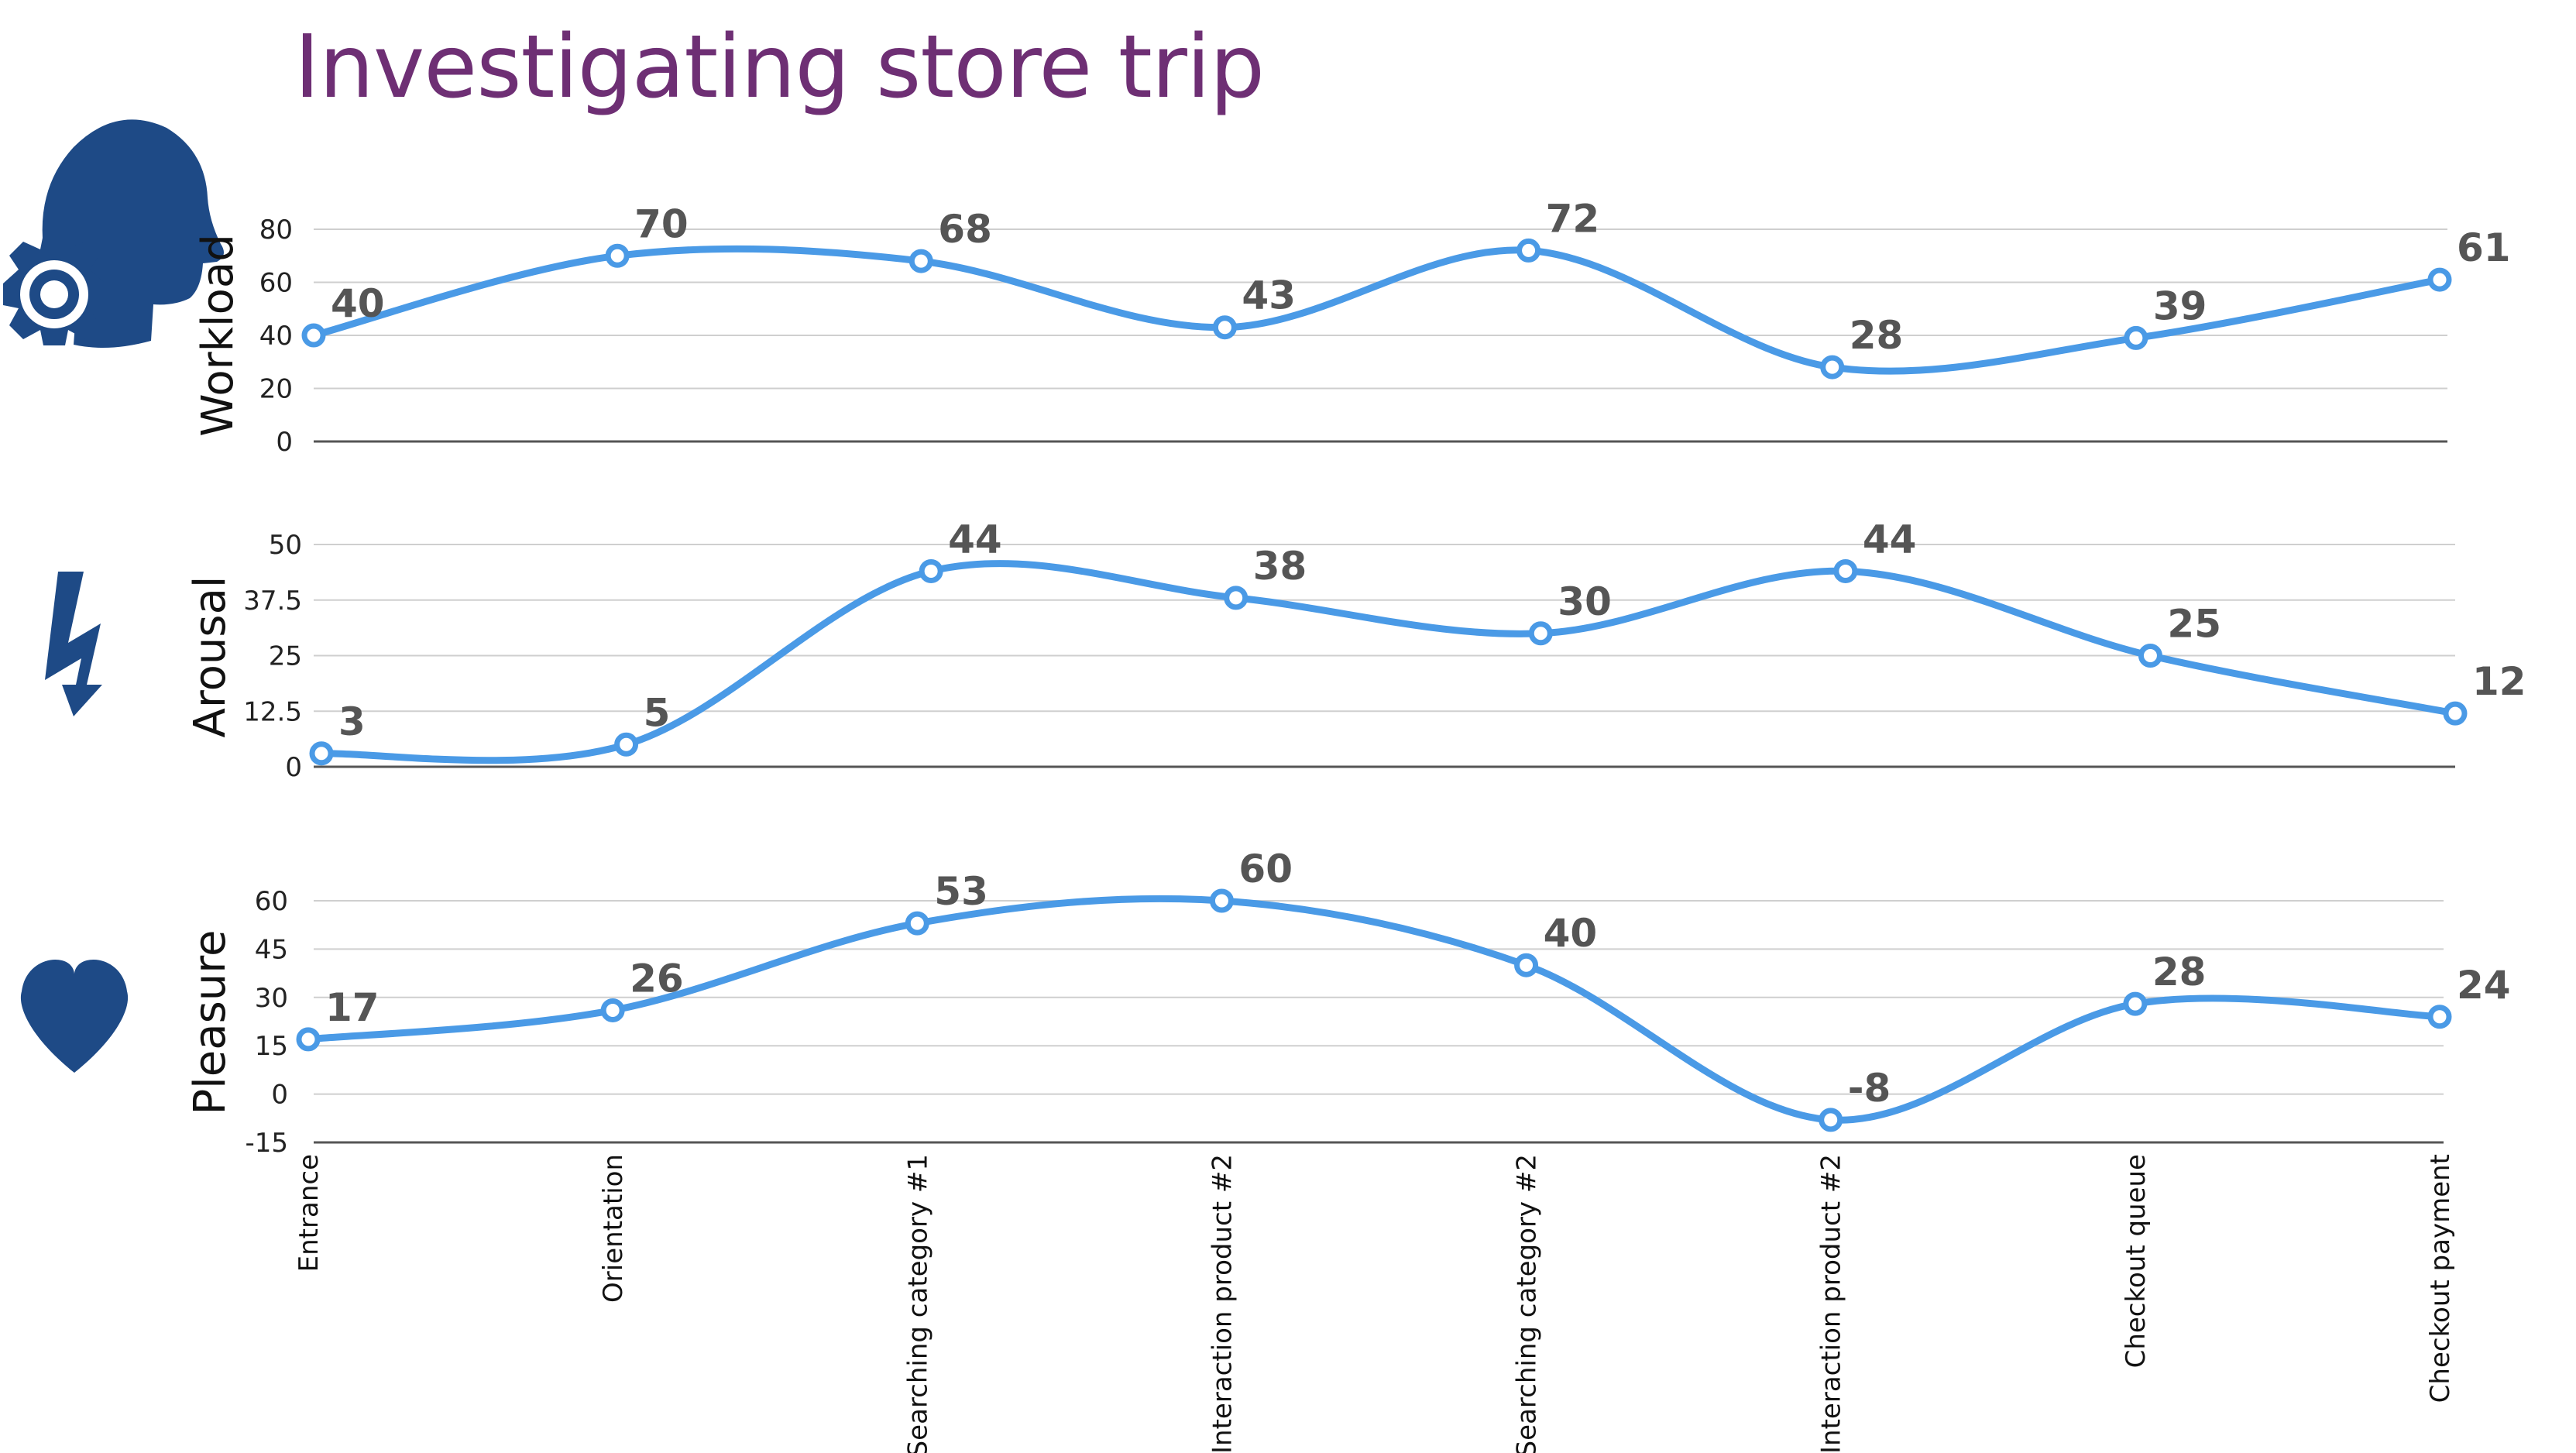  I want to click on lightning-bolt-icon, so click(73, 644).